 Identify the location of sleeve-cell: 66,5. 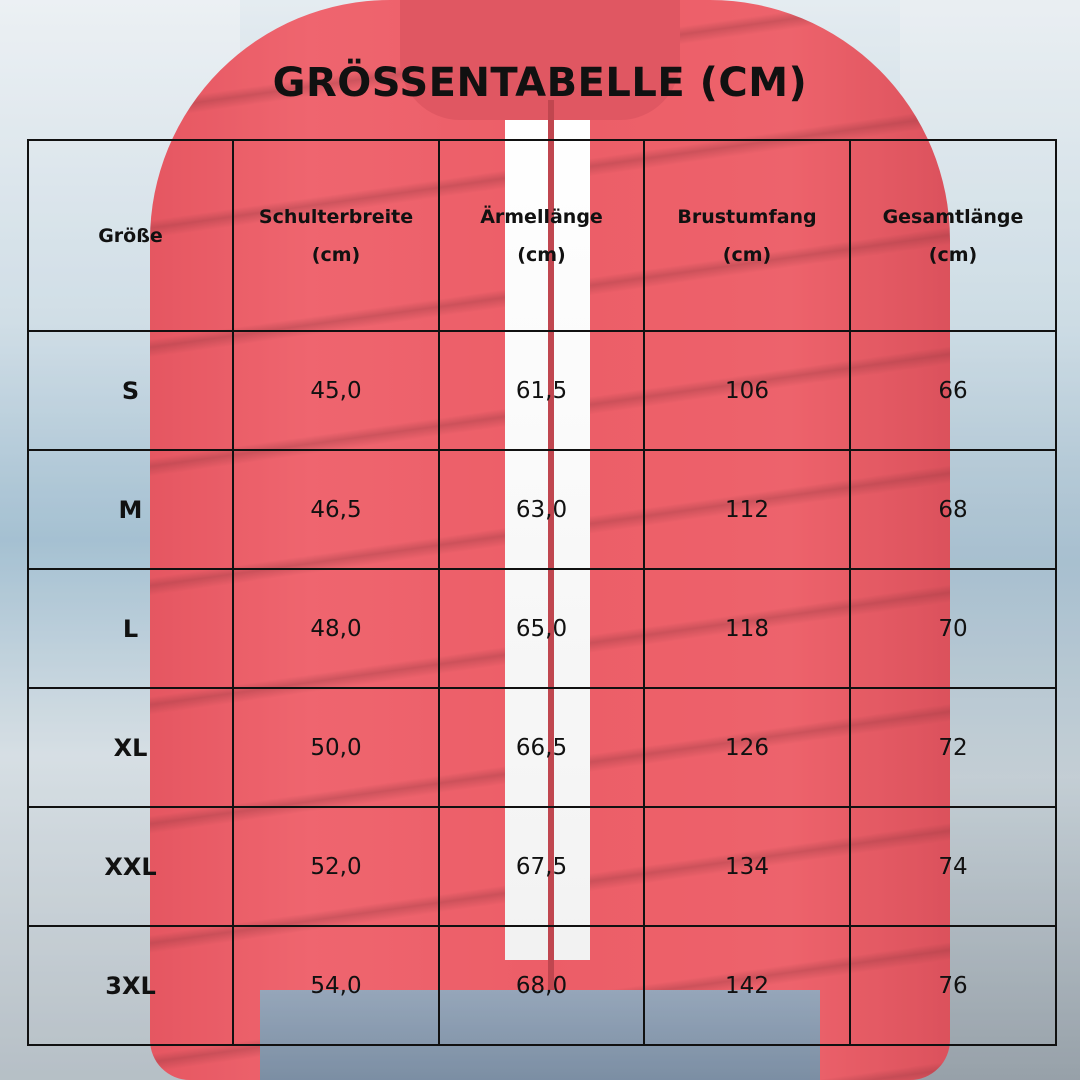
(541, 747).